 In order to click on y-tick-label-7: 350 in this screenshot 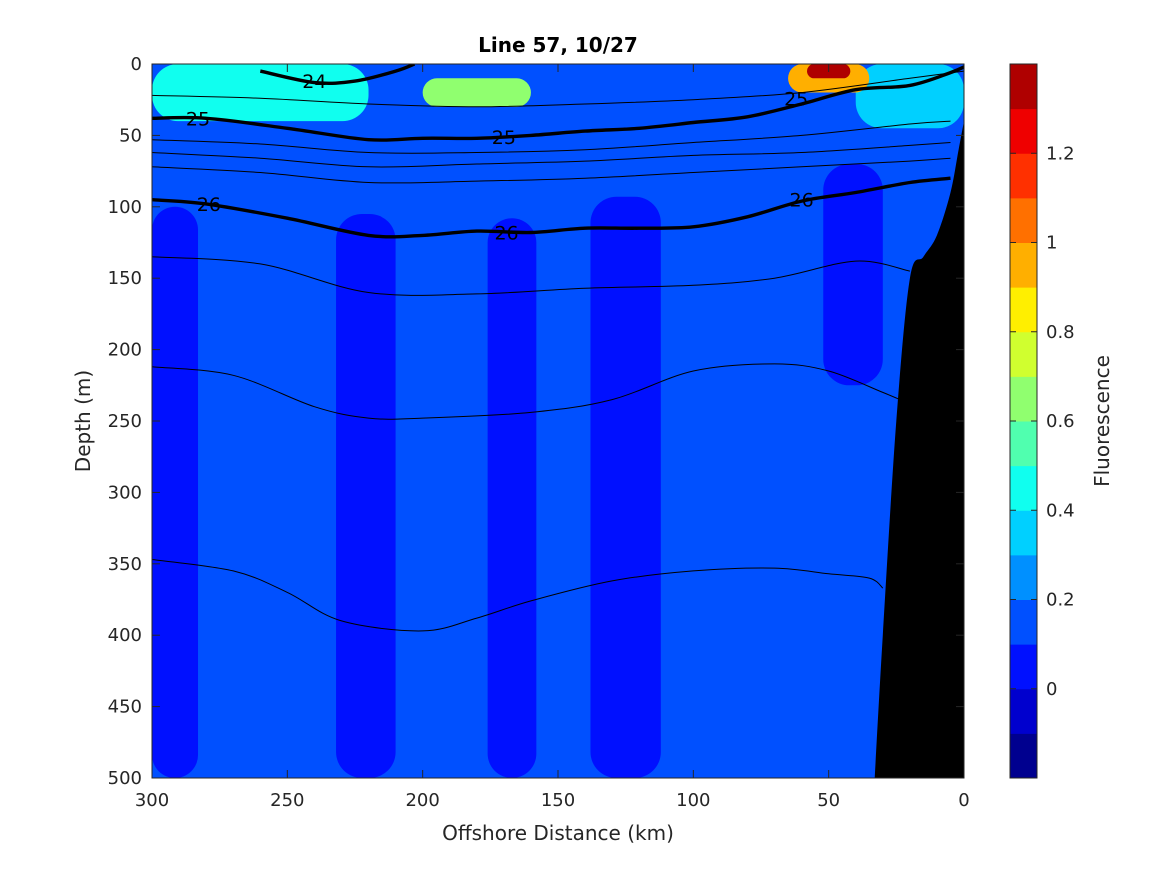, I will do `click(125, 564)`.